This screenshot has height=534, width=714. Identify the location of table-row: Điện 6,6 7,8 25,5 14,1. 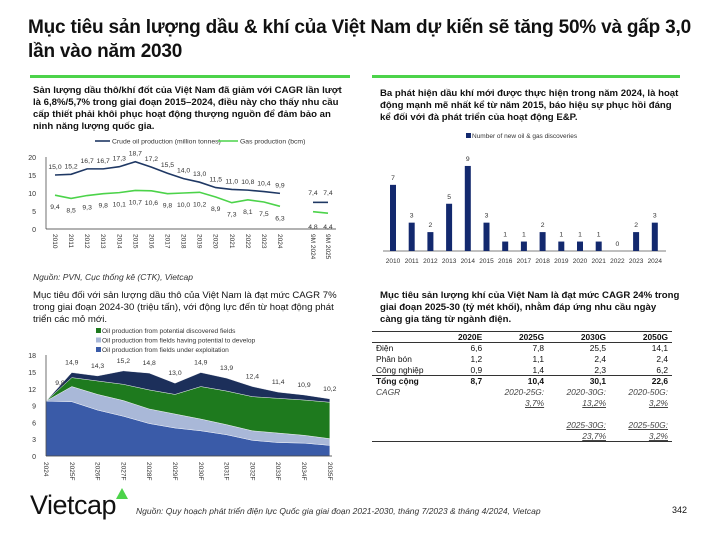
(522, 348).